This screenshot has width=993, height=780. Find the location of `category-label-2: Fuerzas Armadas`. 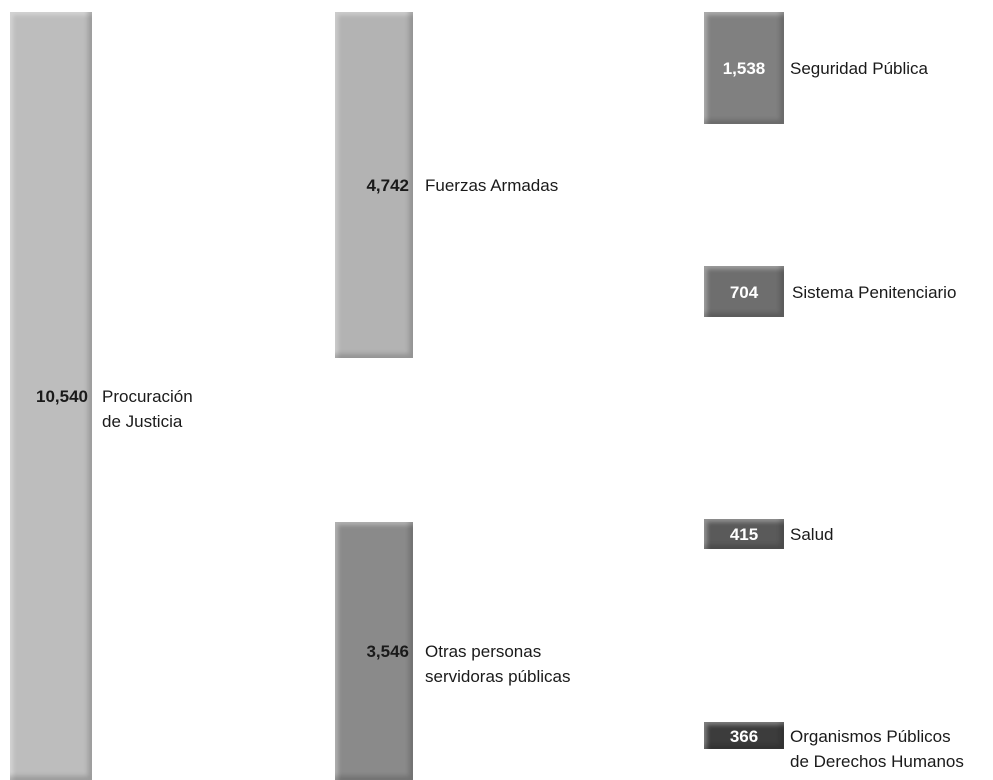

category-label-2: Fuerzas Armadas is located at coordinates (492, 185).